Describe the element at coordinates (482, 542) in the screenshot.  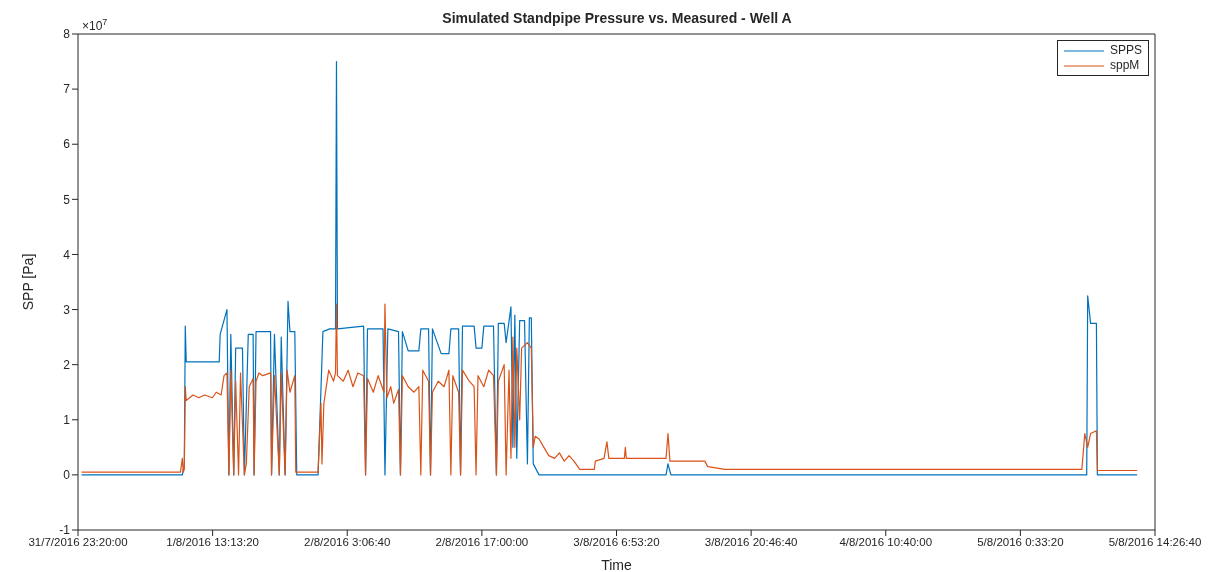
I see `x-tick-label: 2/8/2016 17:00:00` at that location.